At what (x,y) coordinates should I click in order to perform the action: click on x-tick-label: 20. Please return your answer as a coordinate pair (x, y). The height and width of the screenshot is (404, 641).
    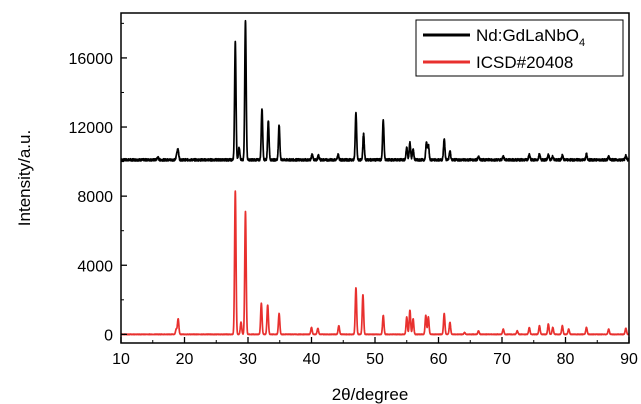
    Looking at the image, I should click on (185, 359).